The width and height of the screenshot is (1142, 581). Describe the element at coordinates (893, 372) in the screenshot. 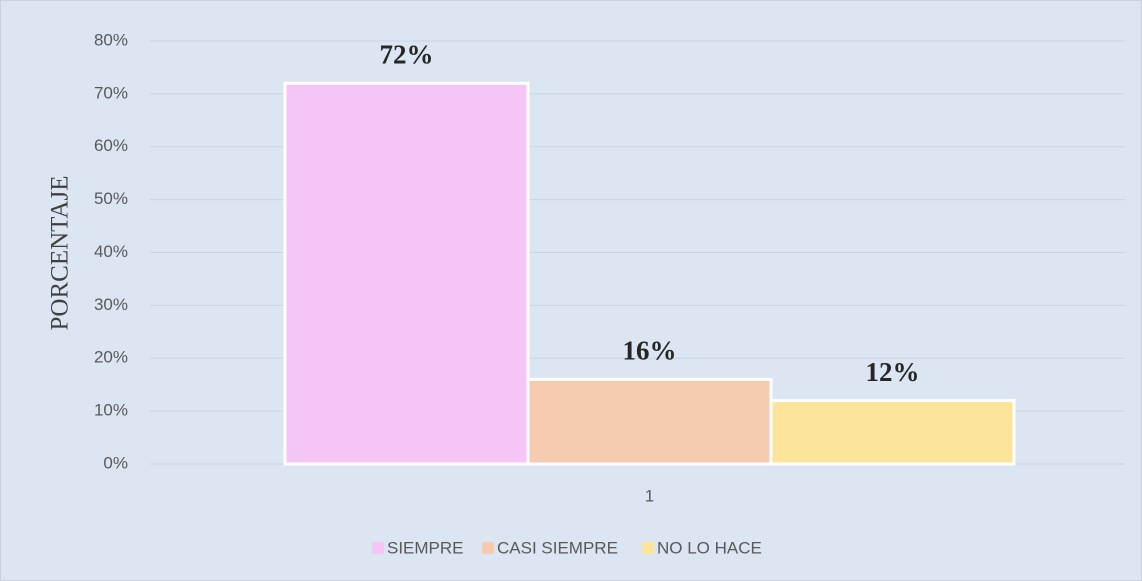

I see `data-label: 12%` at that location.